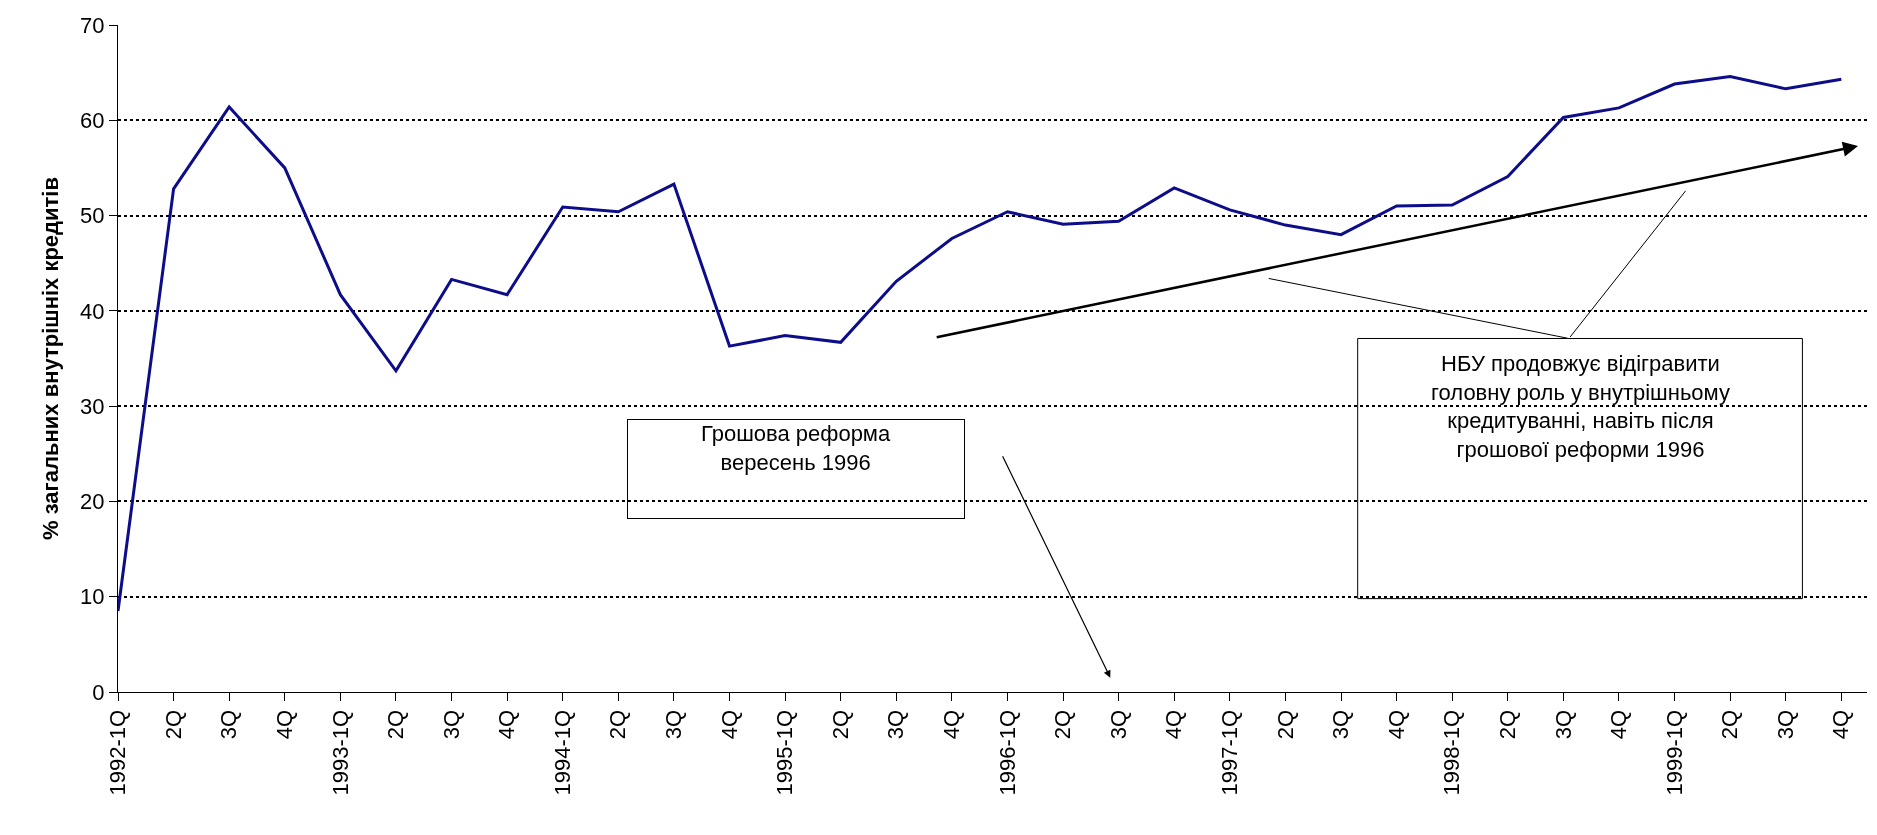  What do you see at coordinates (1007, 752) in the screenshot?
I see `x-tick-label: 1996-1Q` at bounding box center [1007, 752].